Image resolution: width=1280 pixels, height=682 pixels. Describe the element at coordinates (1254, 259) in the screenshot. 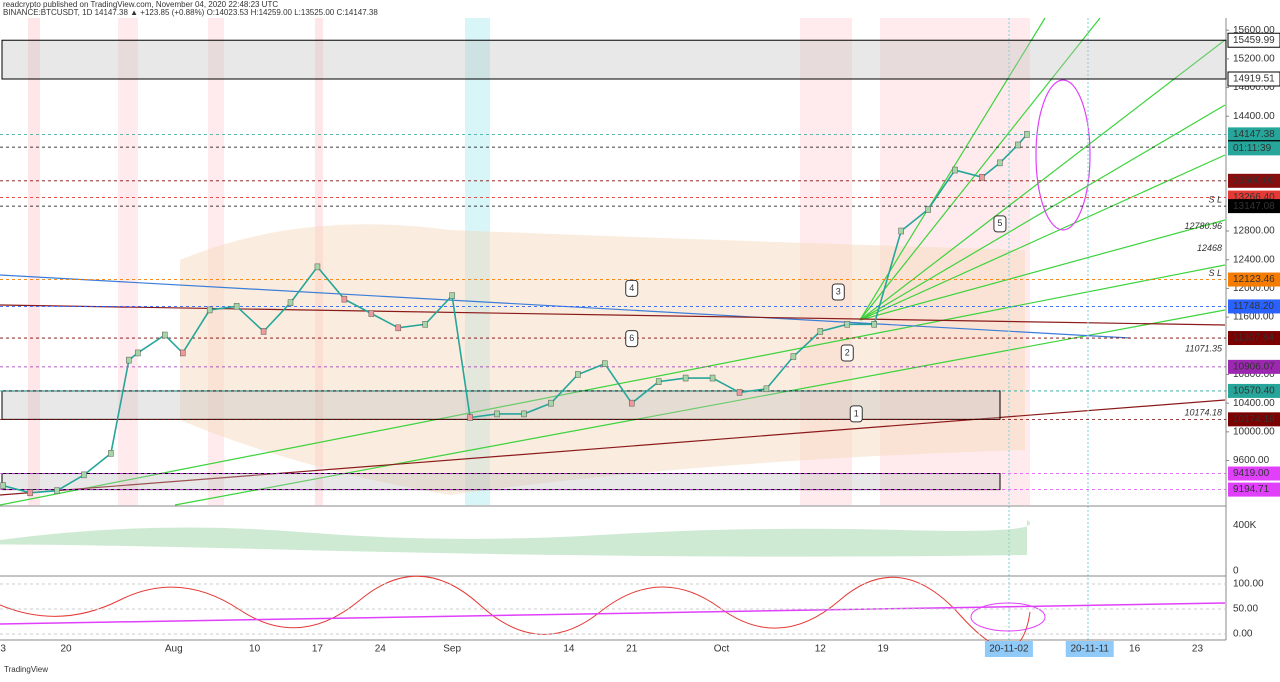

I see `price-tick-label: 12400.00` at that location.